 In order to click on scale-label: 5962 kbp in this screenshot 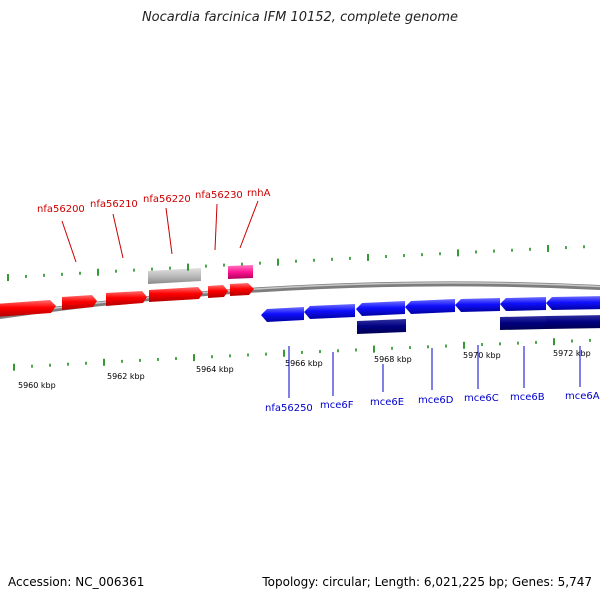, I will do `click(126, 376)`.